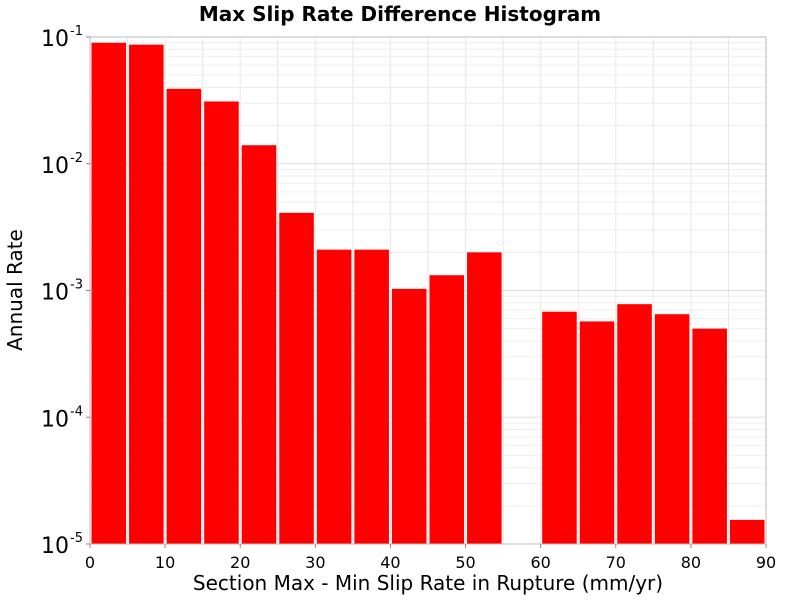  I want to click on y-tick-exponent: -3, so click(76, 285).